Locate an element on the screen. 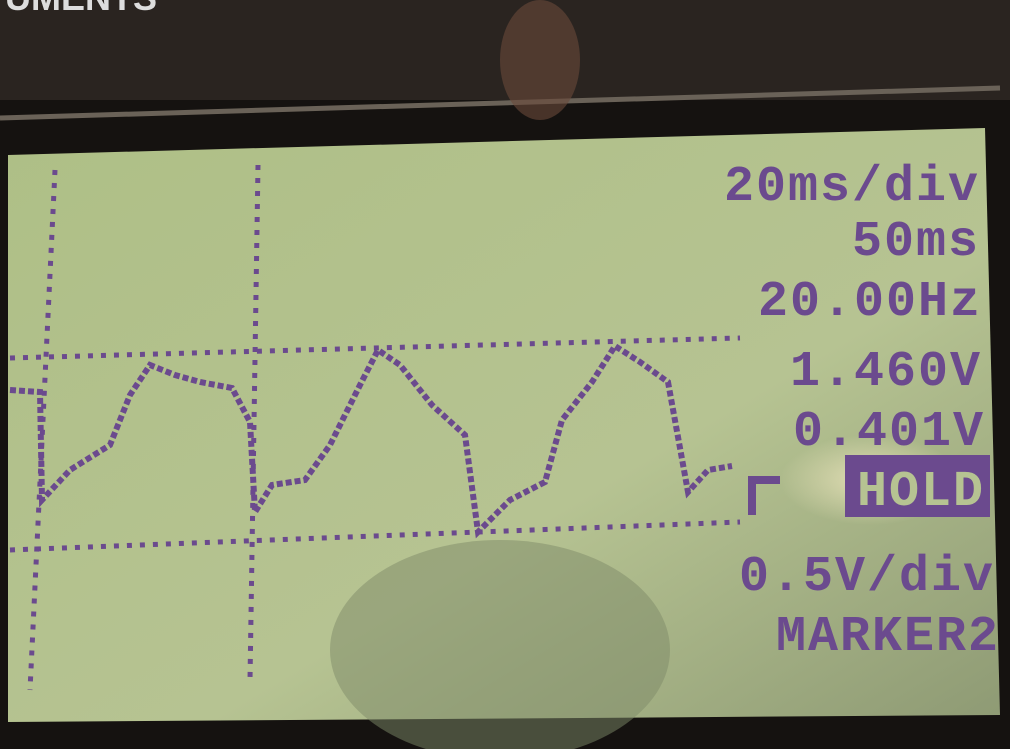 This screenshot has height=749, width=1010. frequency: 20.00Hz is located at coordinates (870, 302).